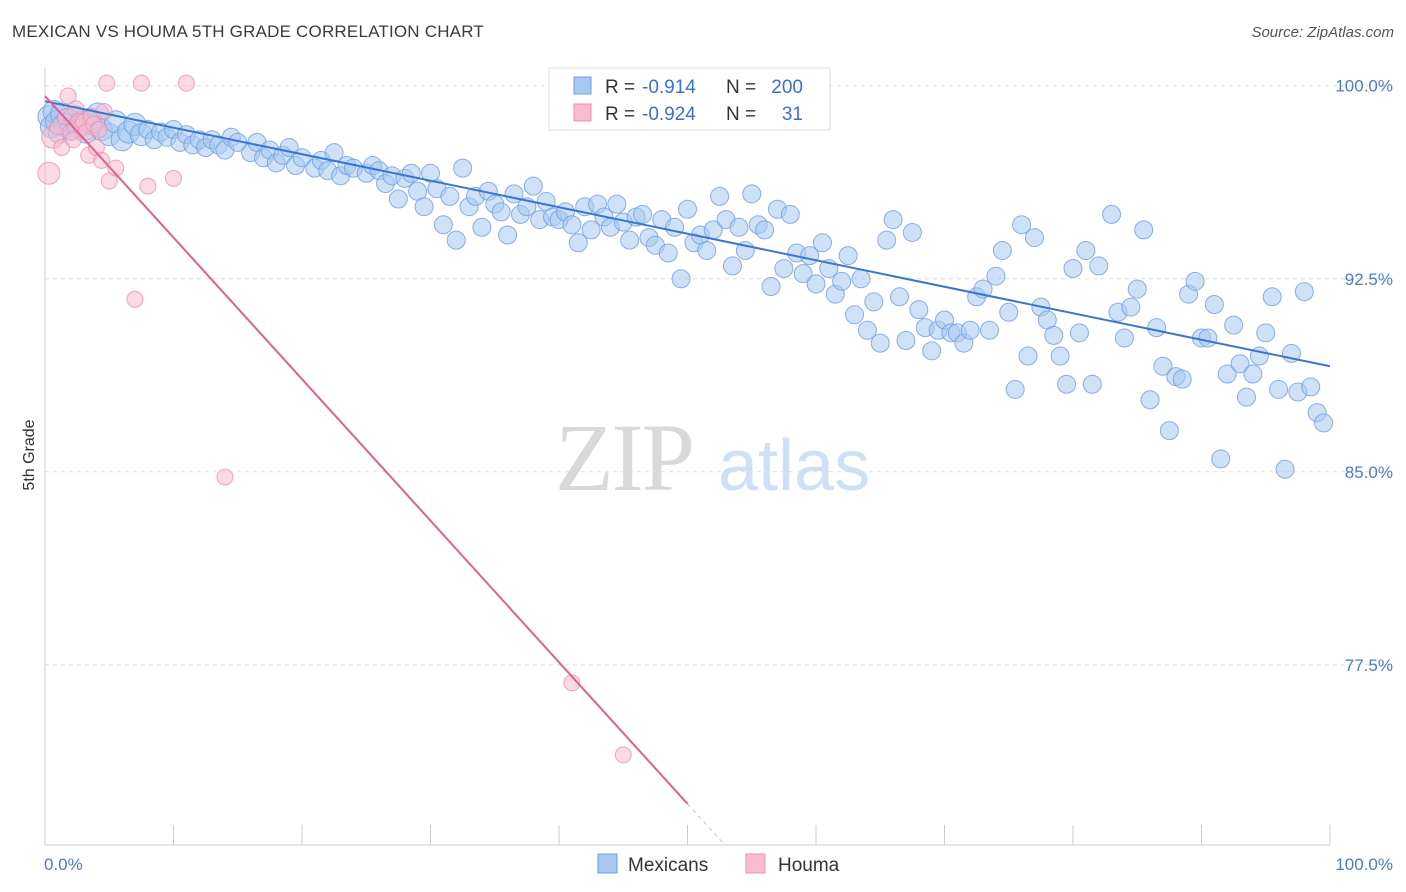 This screenshot has width=1406, height=892. I want to click on legend-n-label-1: N =, so click(741, 87).